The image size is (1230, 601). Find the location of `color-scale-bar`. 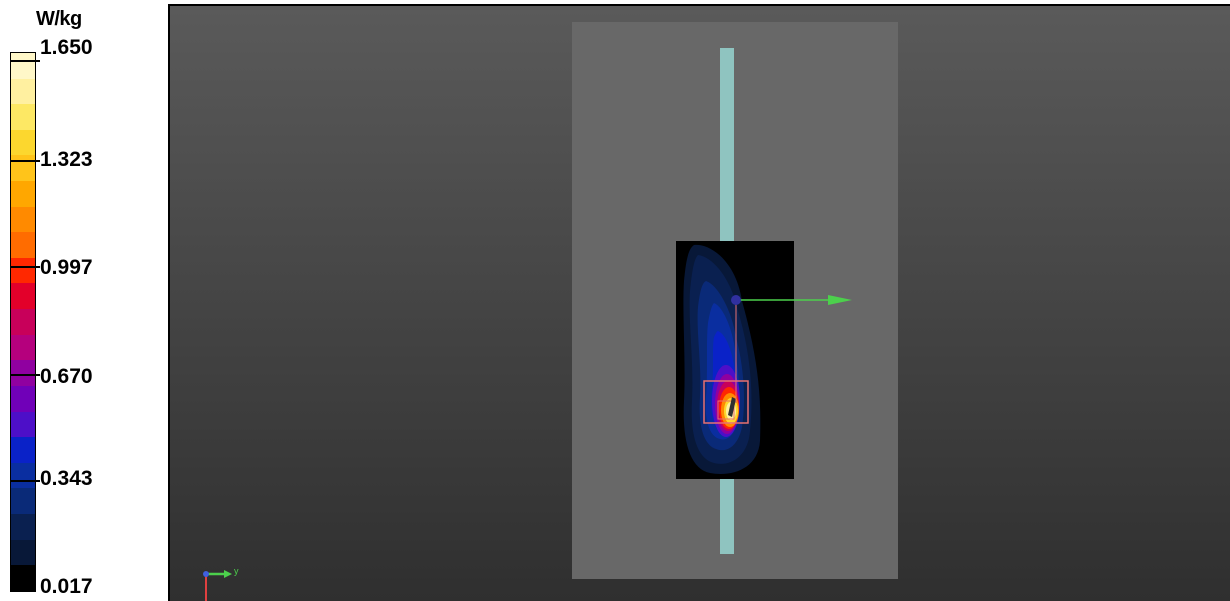

color-scale-bar is located at coordinates (23, 322).